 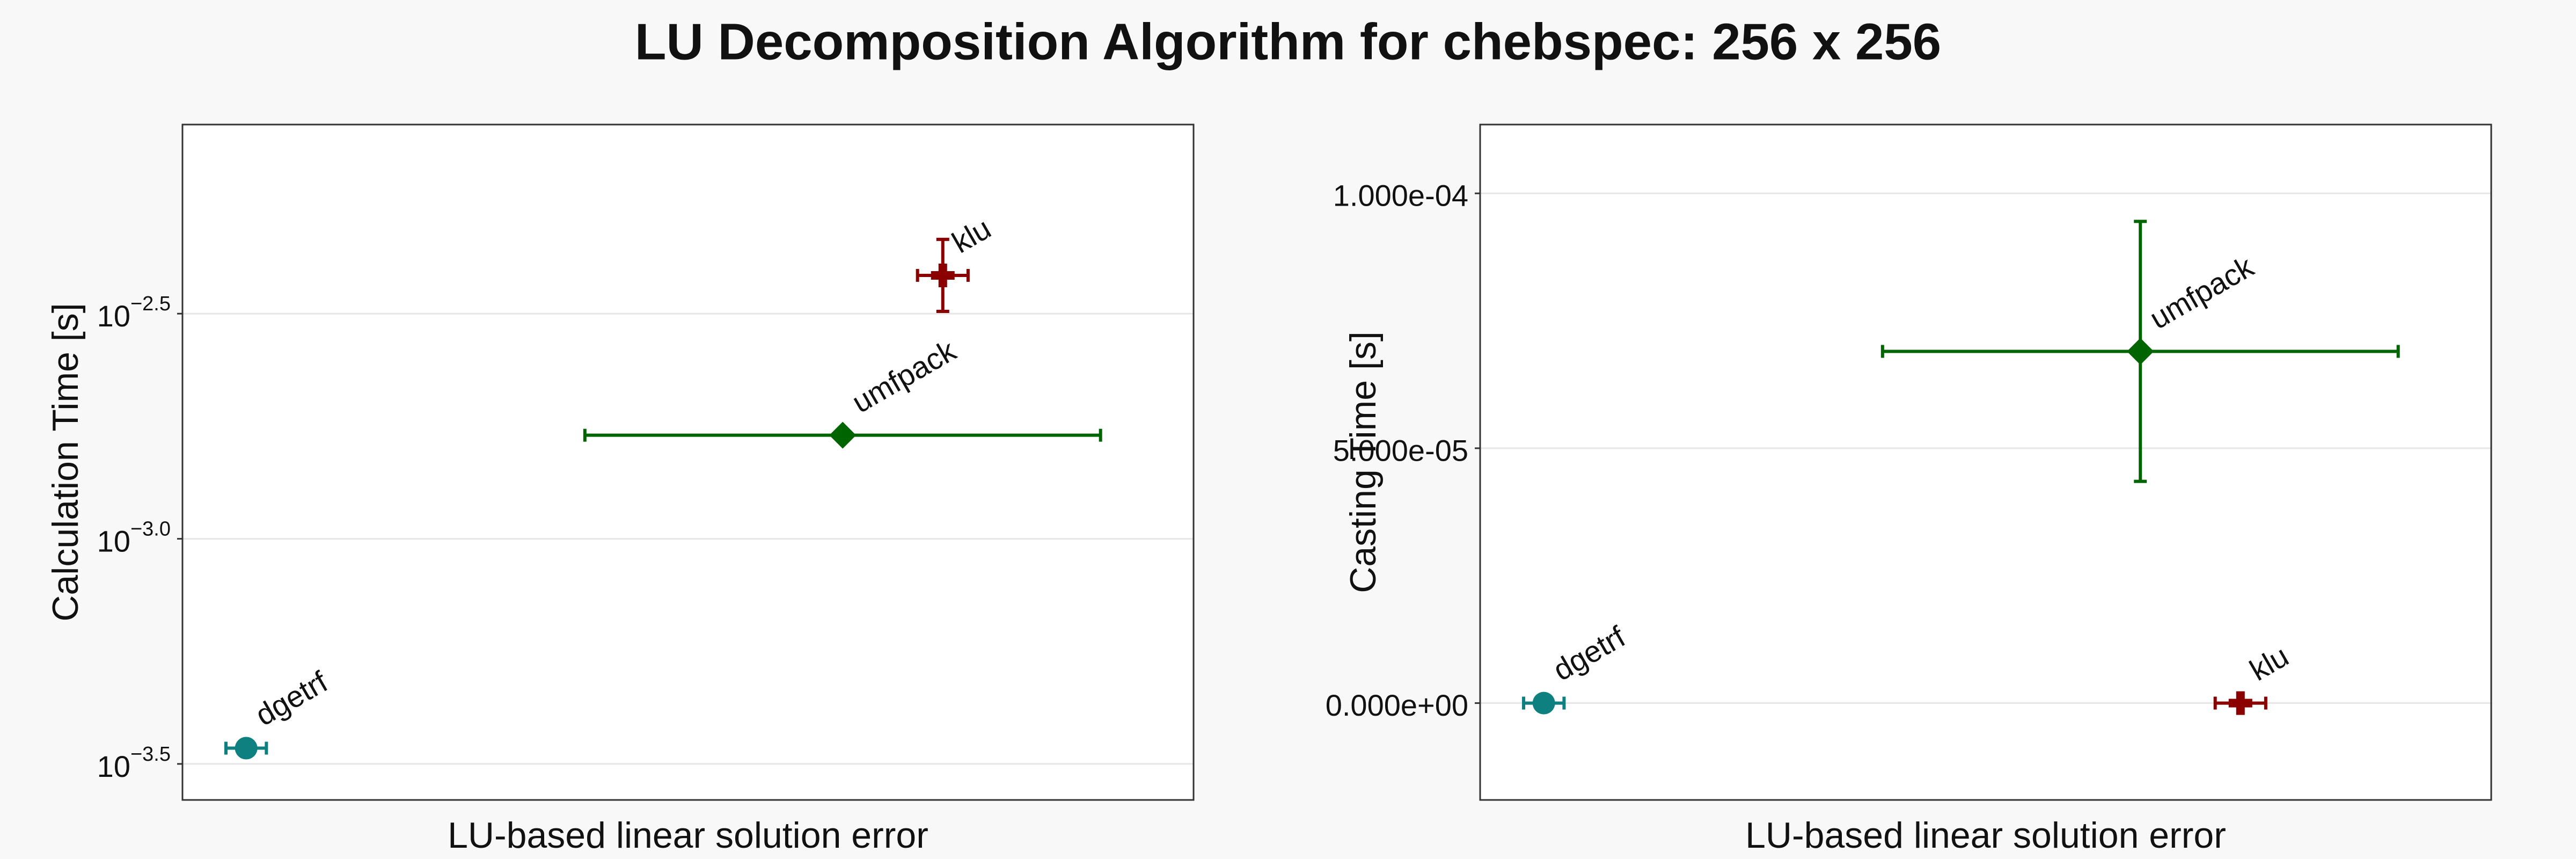 What do you see at coordinates (134, 313) in the screenshot?
I see `y-tick-label: 10−2.5` at bounding box center [134, 313].